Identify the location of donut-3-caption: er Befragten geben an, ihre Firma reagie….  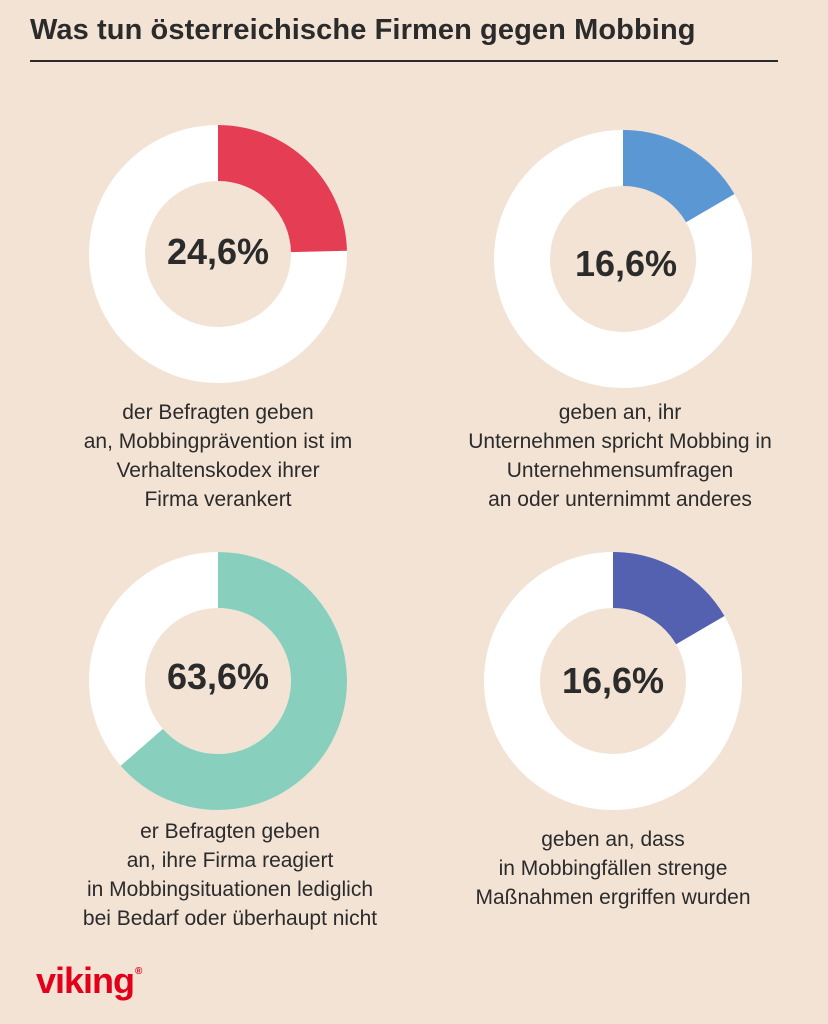
(230, 875).